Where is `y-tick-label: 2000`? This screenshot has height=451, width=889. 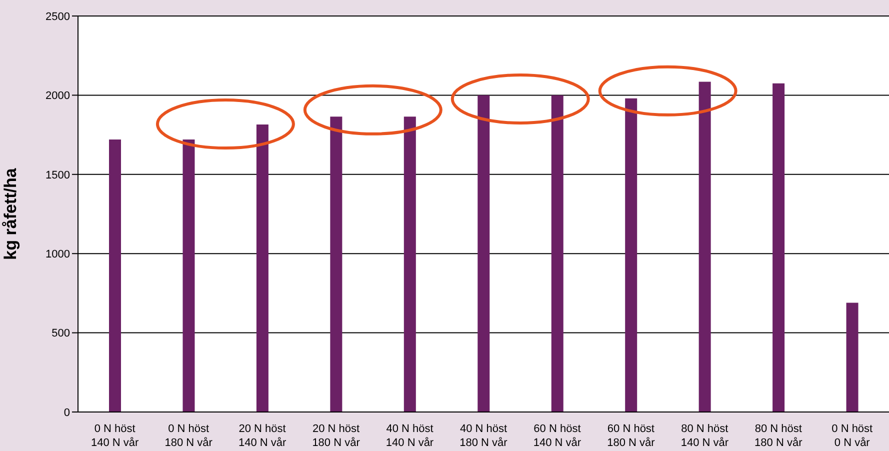
y-tick-label: 2000 is located at coordinates (58, 96).